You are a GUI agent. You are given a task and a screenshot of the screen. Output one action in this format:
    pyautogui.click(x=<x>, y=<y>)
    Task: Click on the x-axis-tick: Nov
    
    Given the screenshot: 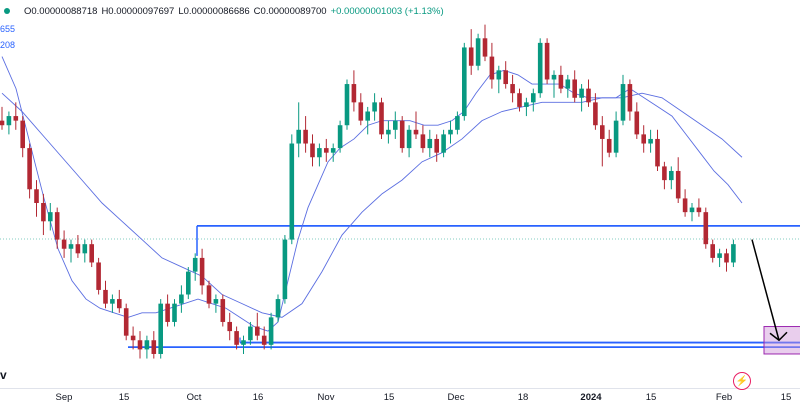 What is the action you would take?
    pyautogui.click(x=326, y=397)
    